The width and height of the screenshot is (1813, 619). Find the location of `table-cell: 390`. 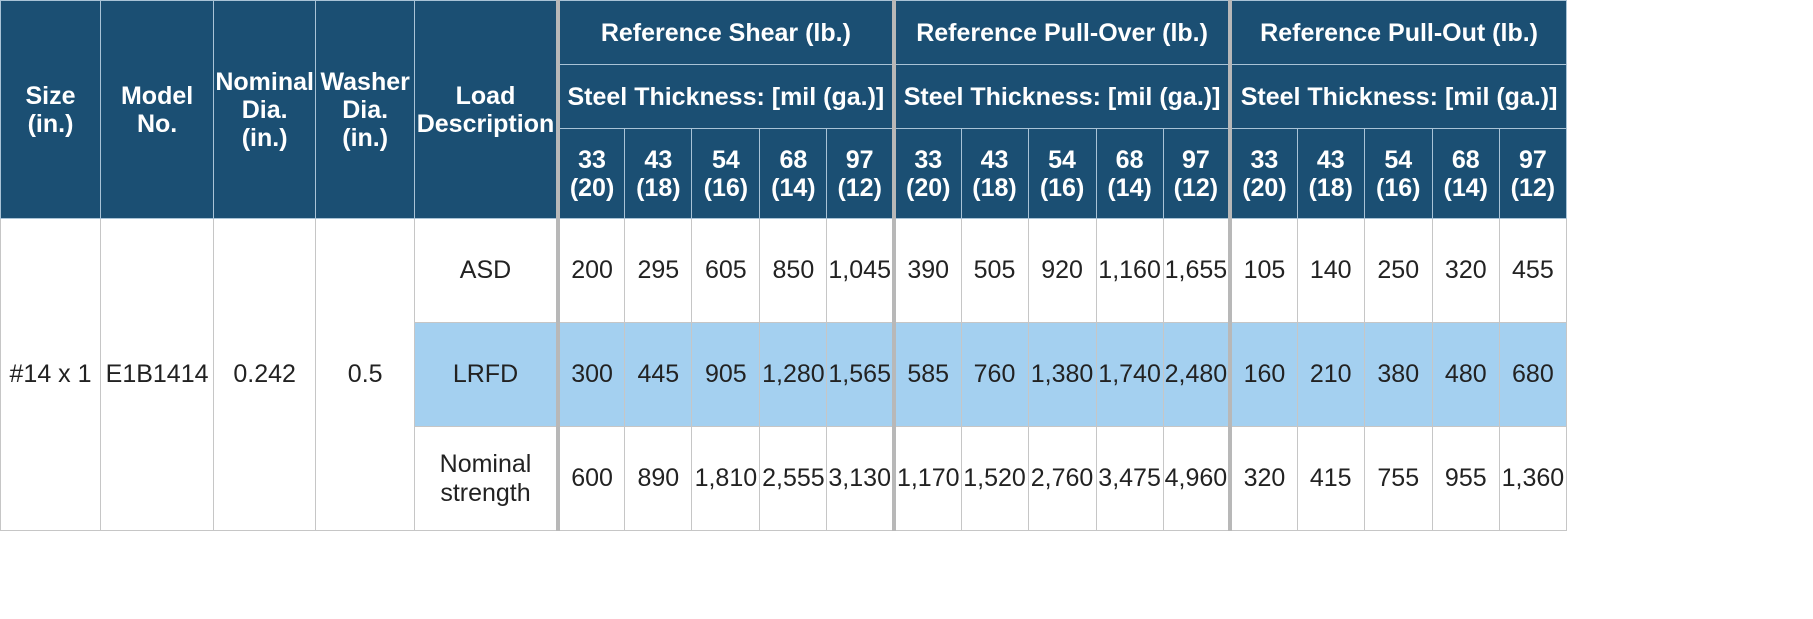

table-cell: 390 is located at coordinates (926, 270).